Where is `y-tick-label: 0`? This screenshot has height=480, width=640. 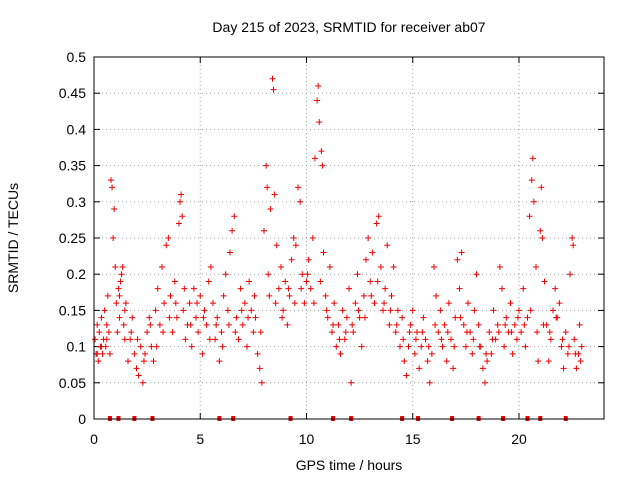 y-tick-label: 0 is located at coordinates (82, 419).